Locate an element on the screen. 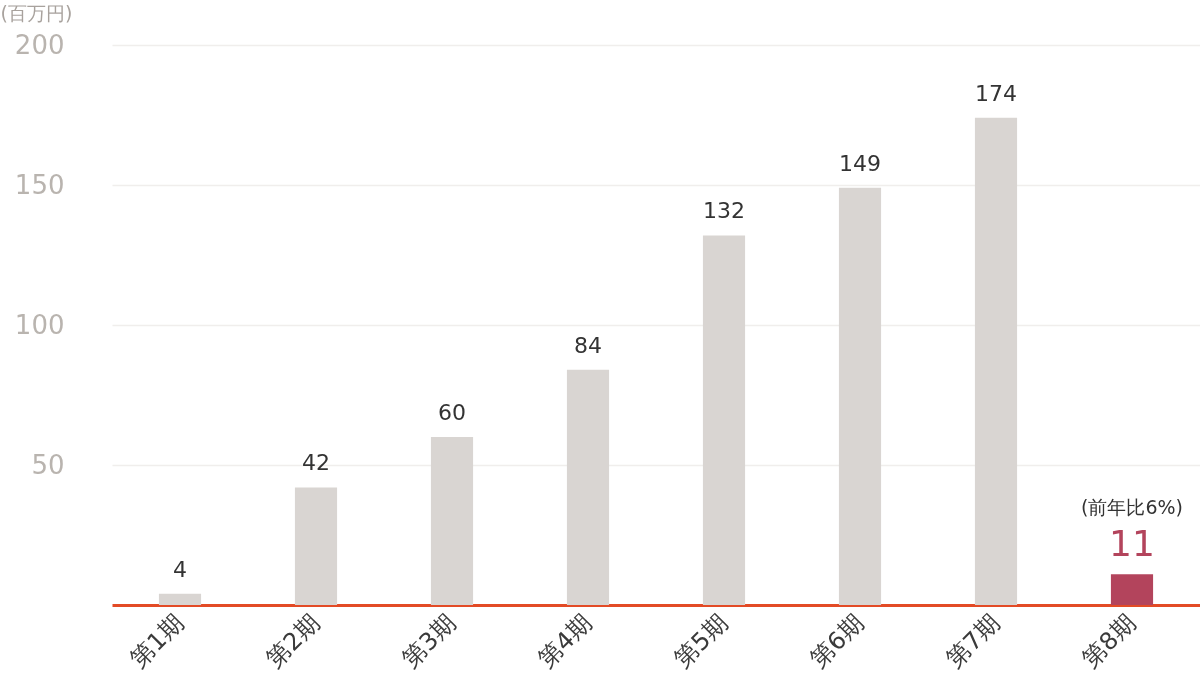 The width and height of the screenshot is (1200, 688). y-tick-label: 200 is located at coordinates (39, 44).